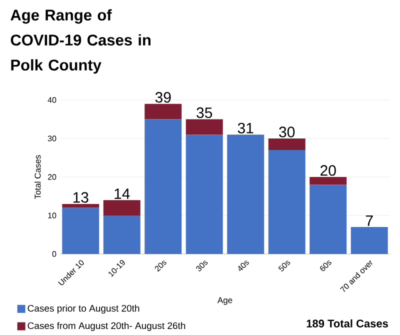 The image size is (400, 335). Describe the element at coordinates (80, 197) in the screenshot. I see `total-label: 13` at that location.